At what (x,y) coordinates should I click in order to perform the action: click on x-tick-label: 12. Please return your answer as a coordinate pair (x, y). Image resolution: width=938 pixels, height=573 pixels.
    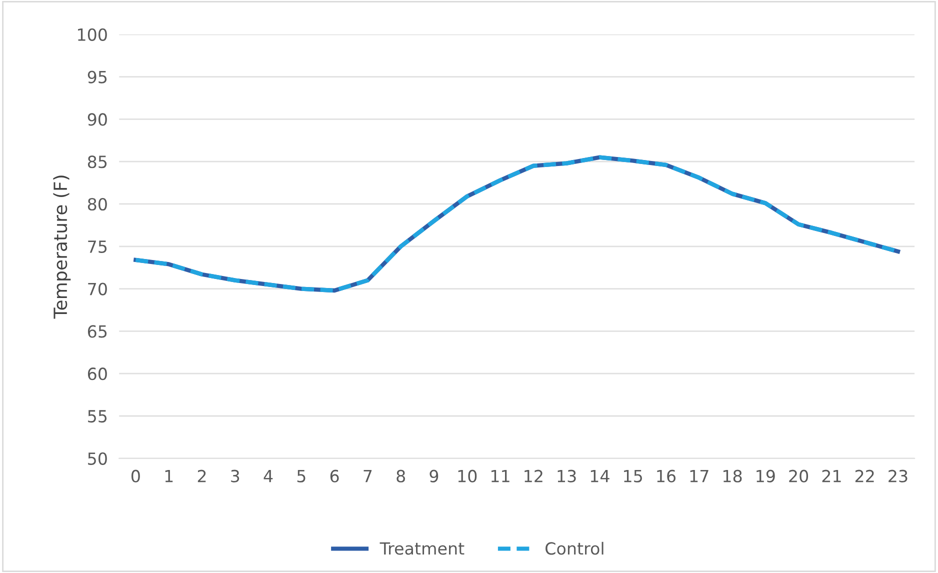
    Looking at the image, I should click on (533, 476).